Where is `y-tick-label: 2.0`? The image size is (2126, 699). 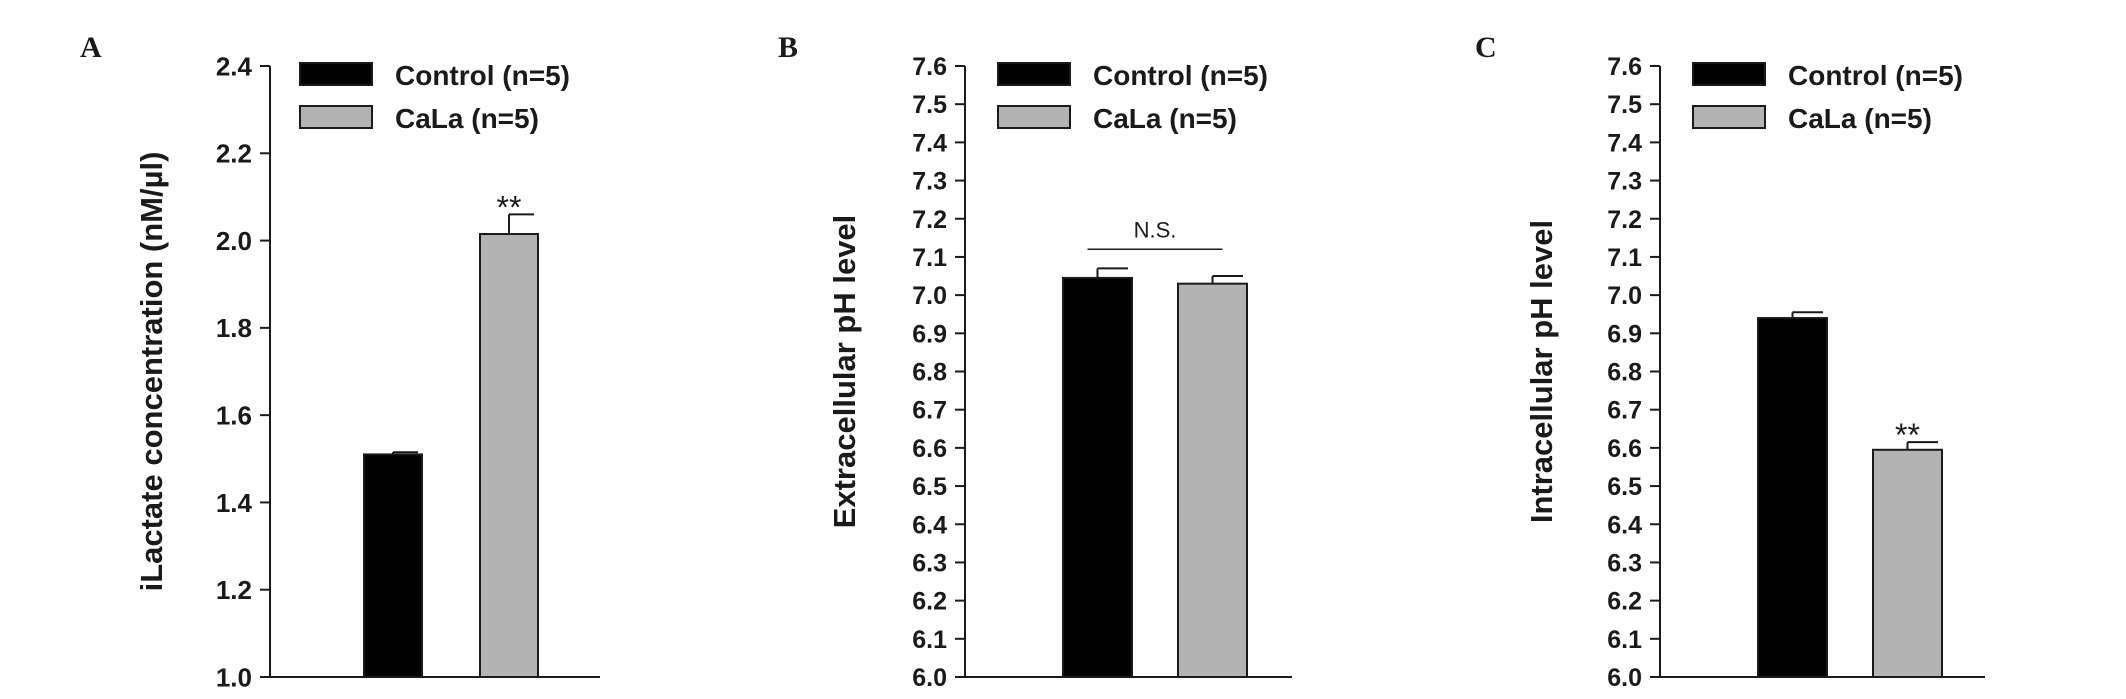 y-tick-label: 2.0 is located at coordinates (234, 241).